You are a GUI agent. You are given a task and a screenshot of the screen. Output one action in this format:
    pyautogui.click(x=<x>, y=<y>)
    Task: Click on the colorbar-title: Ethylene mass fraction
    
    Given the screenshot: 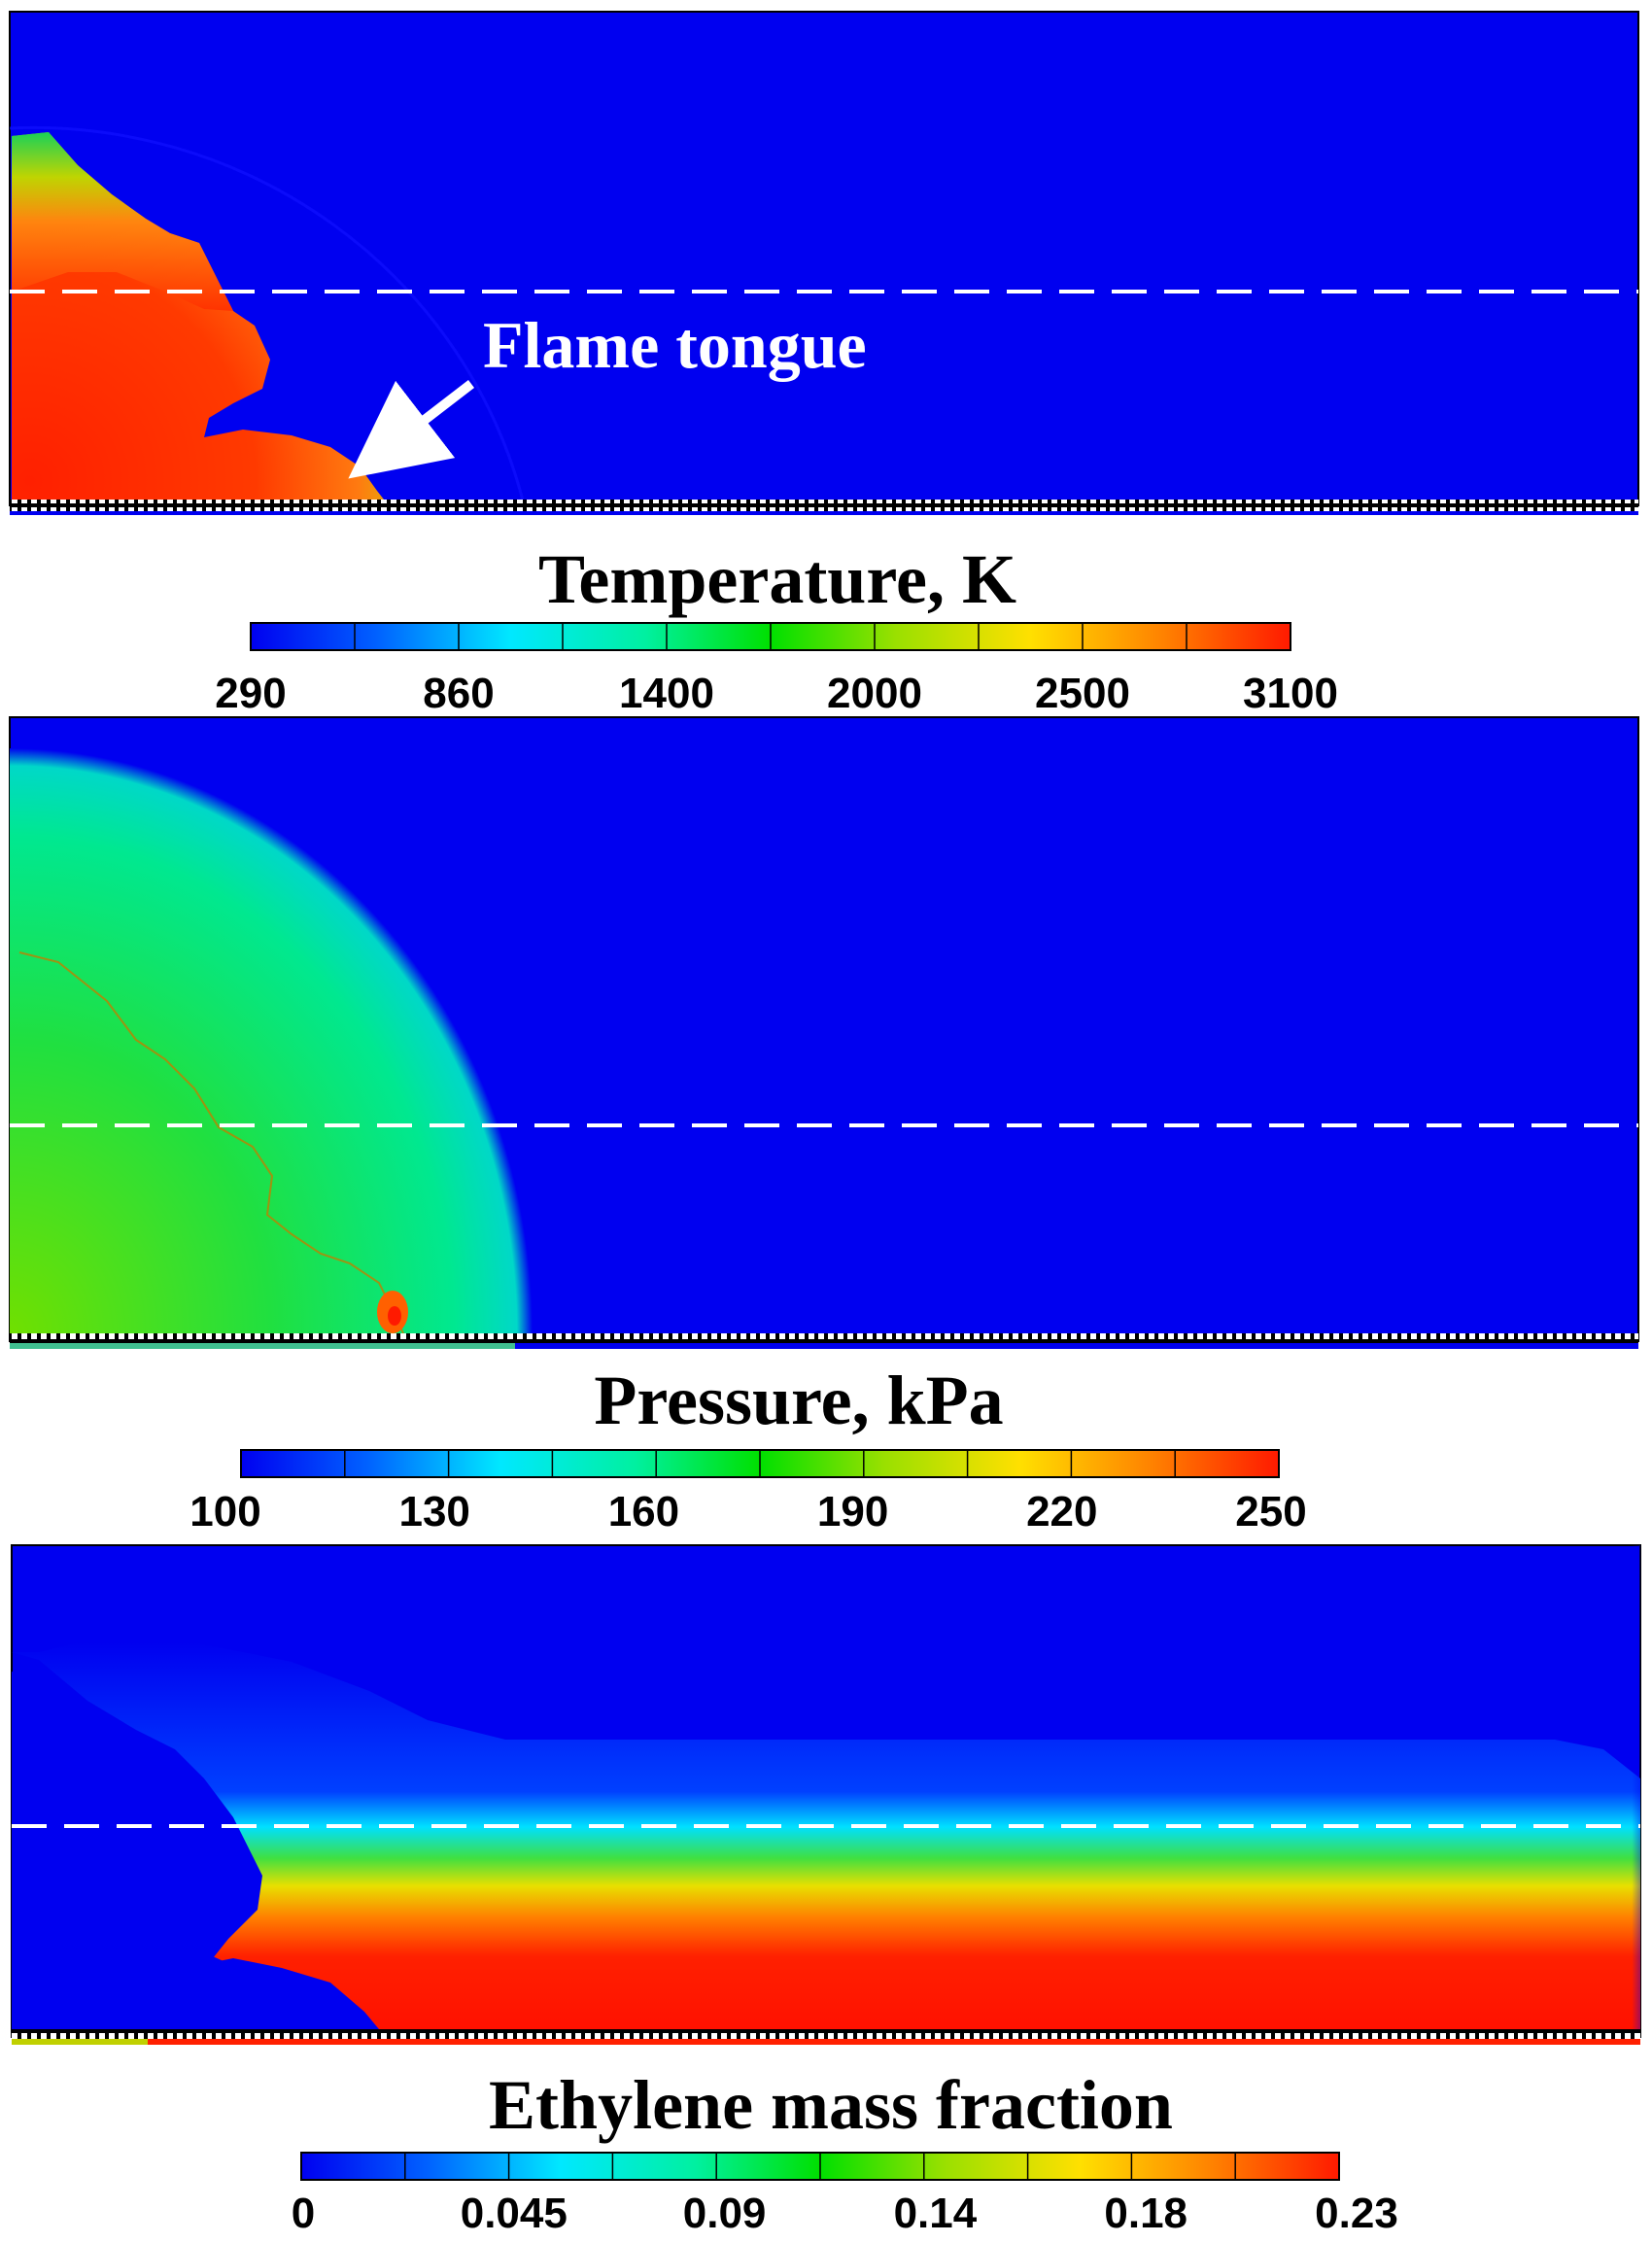 What is the action you would take?
    pyautogui.click(x=831, y=2105)
    